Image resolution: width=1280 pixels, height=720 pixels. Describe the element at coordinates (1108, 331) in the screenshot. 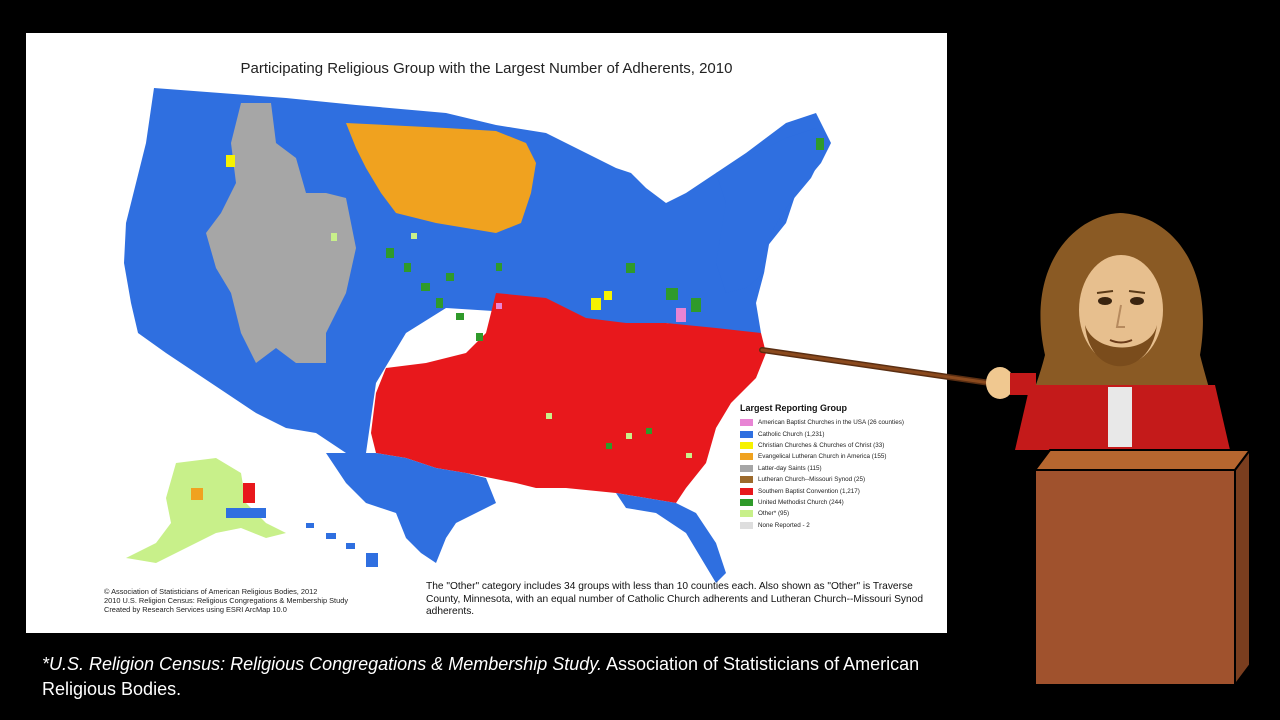

I see `jesus-figure-illustration` at that location.